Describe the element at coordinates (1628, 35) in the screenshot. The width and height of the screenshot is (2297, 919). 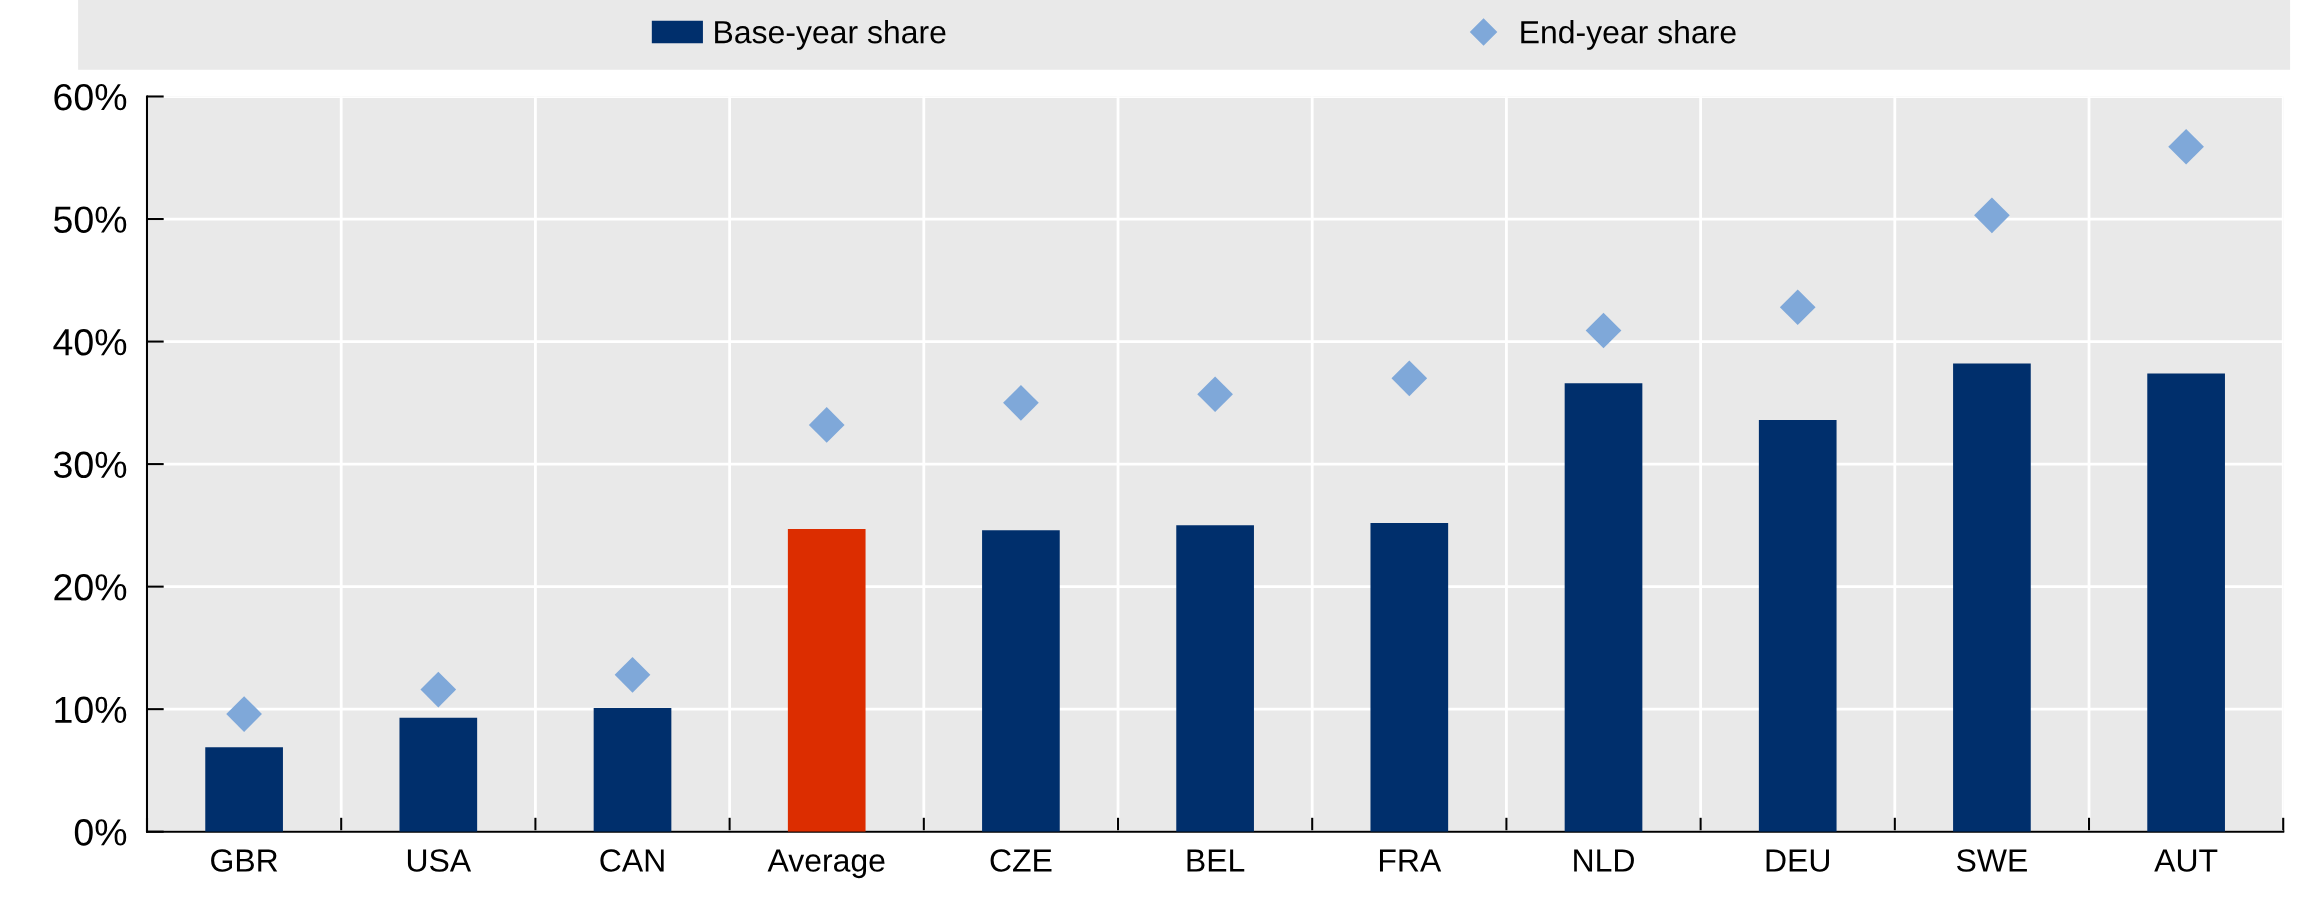
I see `legend-label: End-year share` at that location.